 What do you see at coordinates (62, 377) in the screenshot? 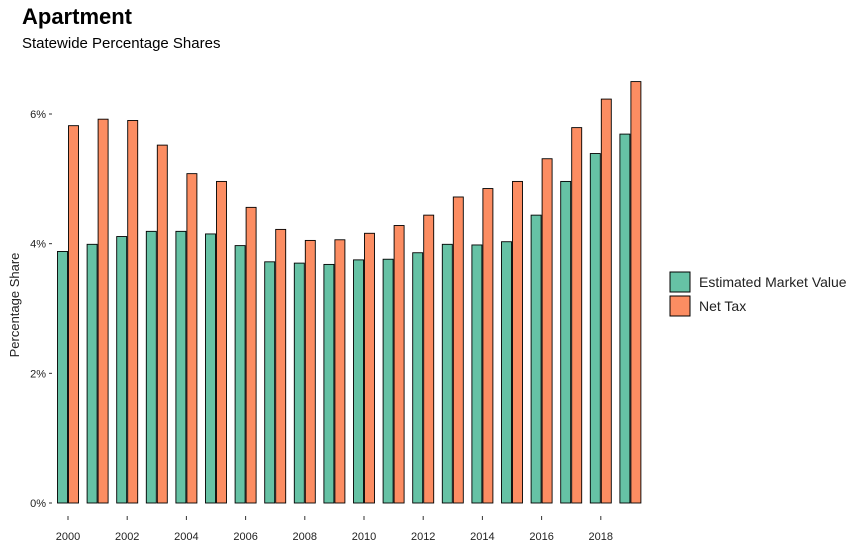
I see `bar-market-value-2000` at bounding box center [62, 377].